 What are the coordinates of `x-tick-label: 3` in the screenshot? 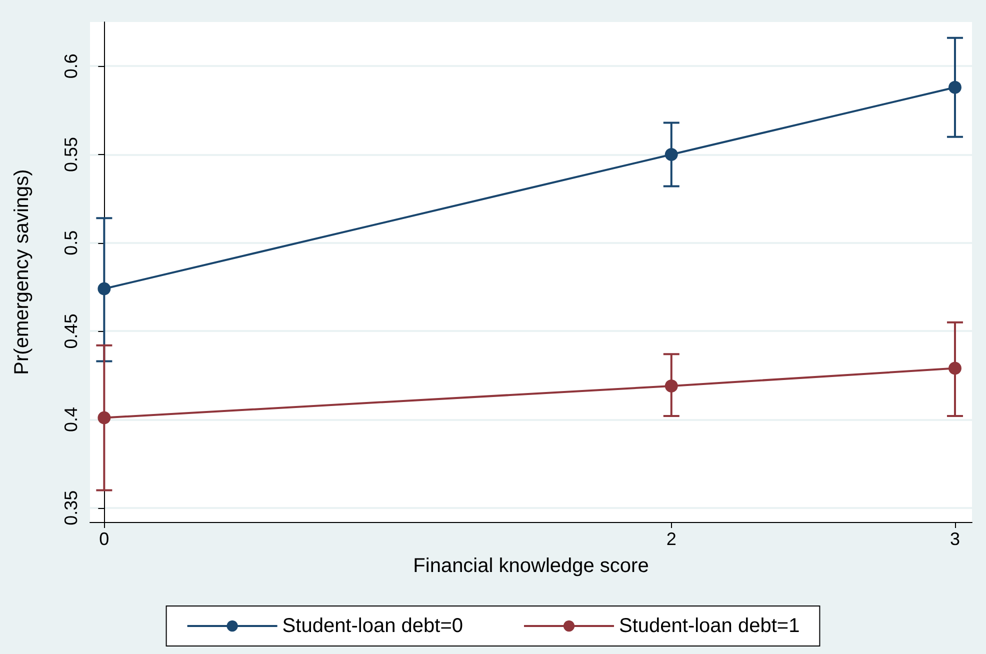 It's located at (955, 539).